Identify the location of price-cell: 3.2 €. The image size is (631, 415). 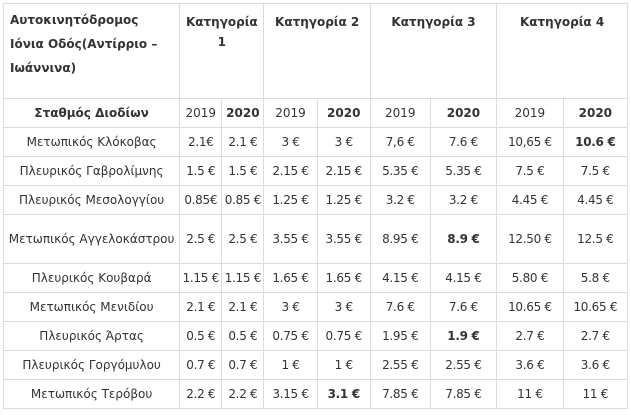
(400, 200).